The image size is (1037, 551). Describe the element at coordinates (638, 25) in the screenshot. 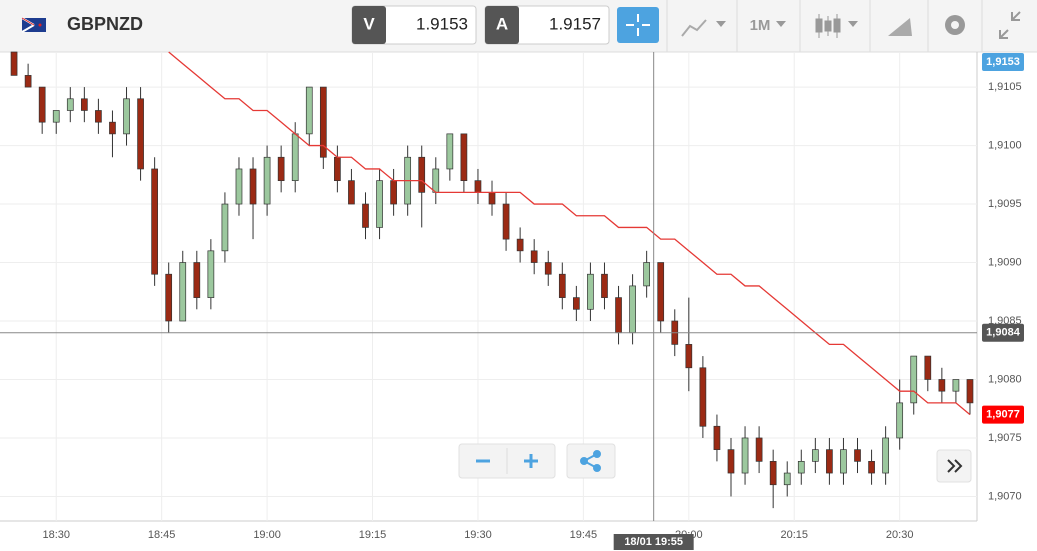

I see `crosshair-button` at that location.